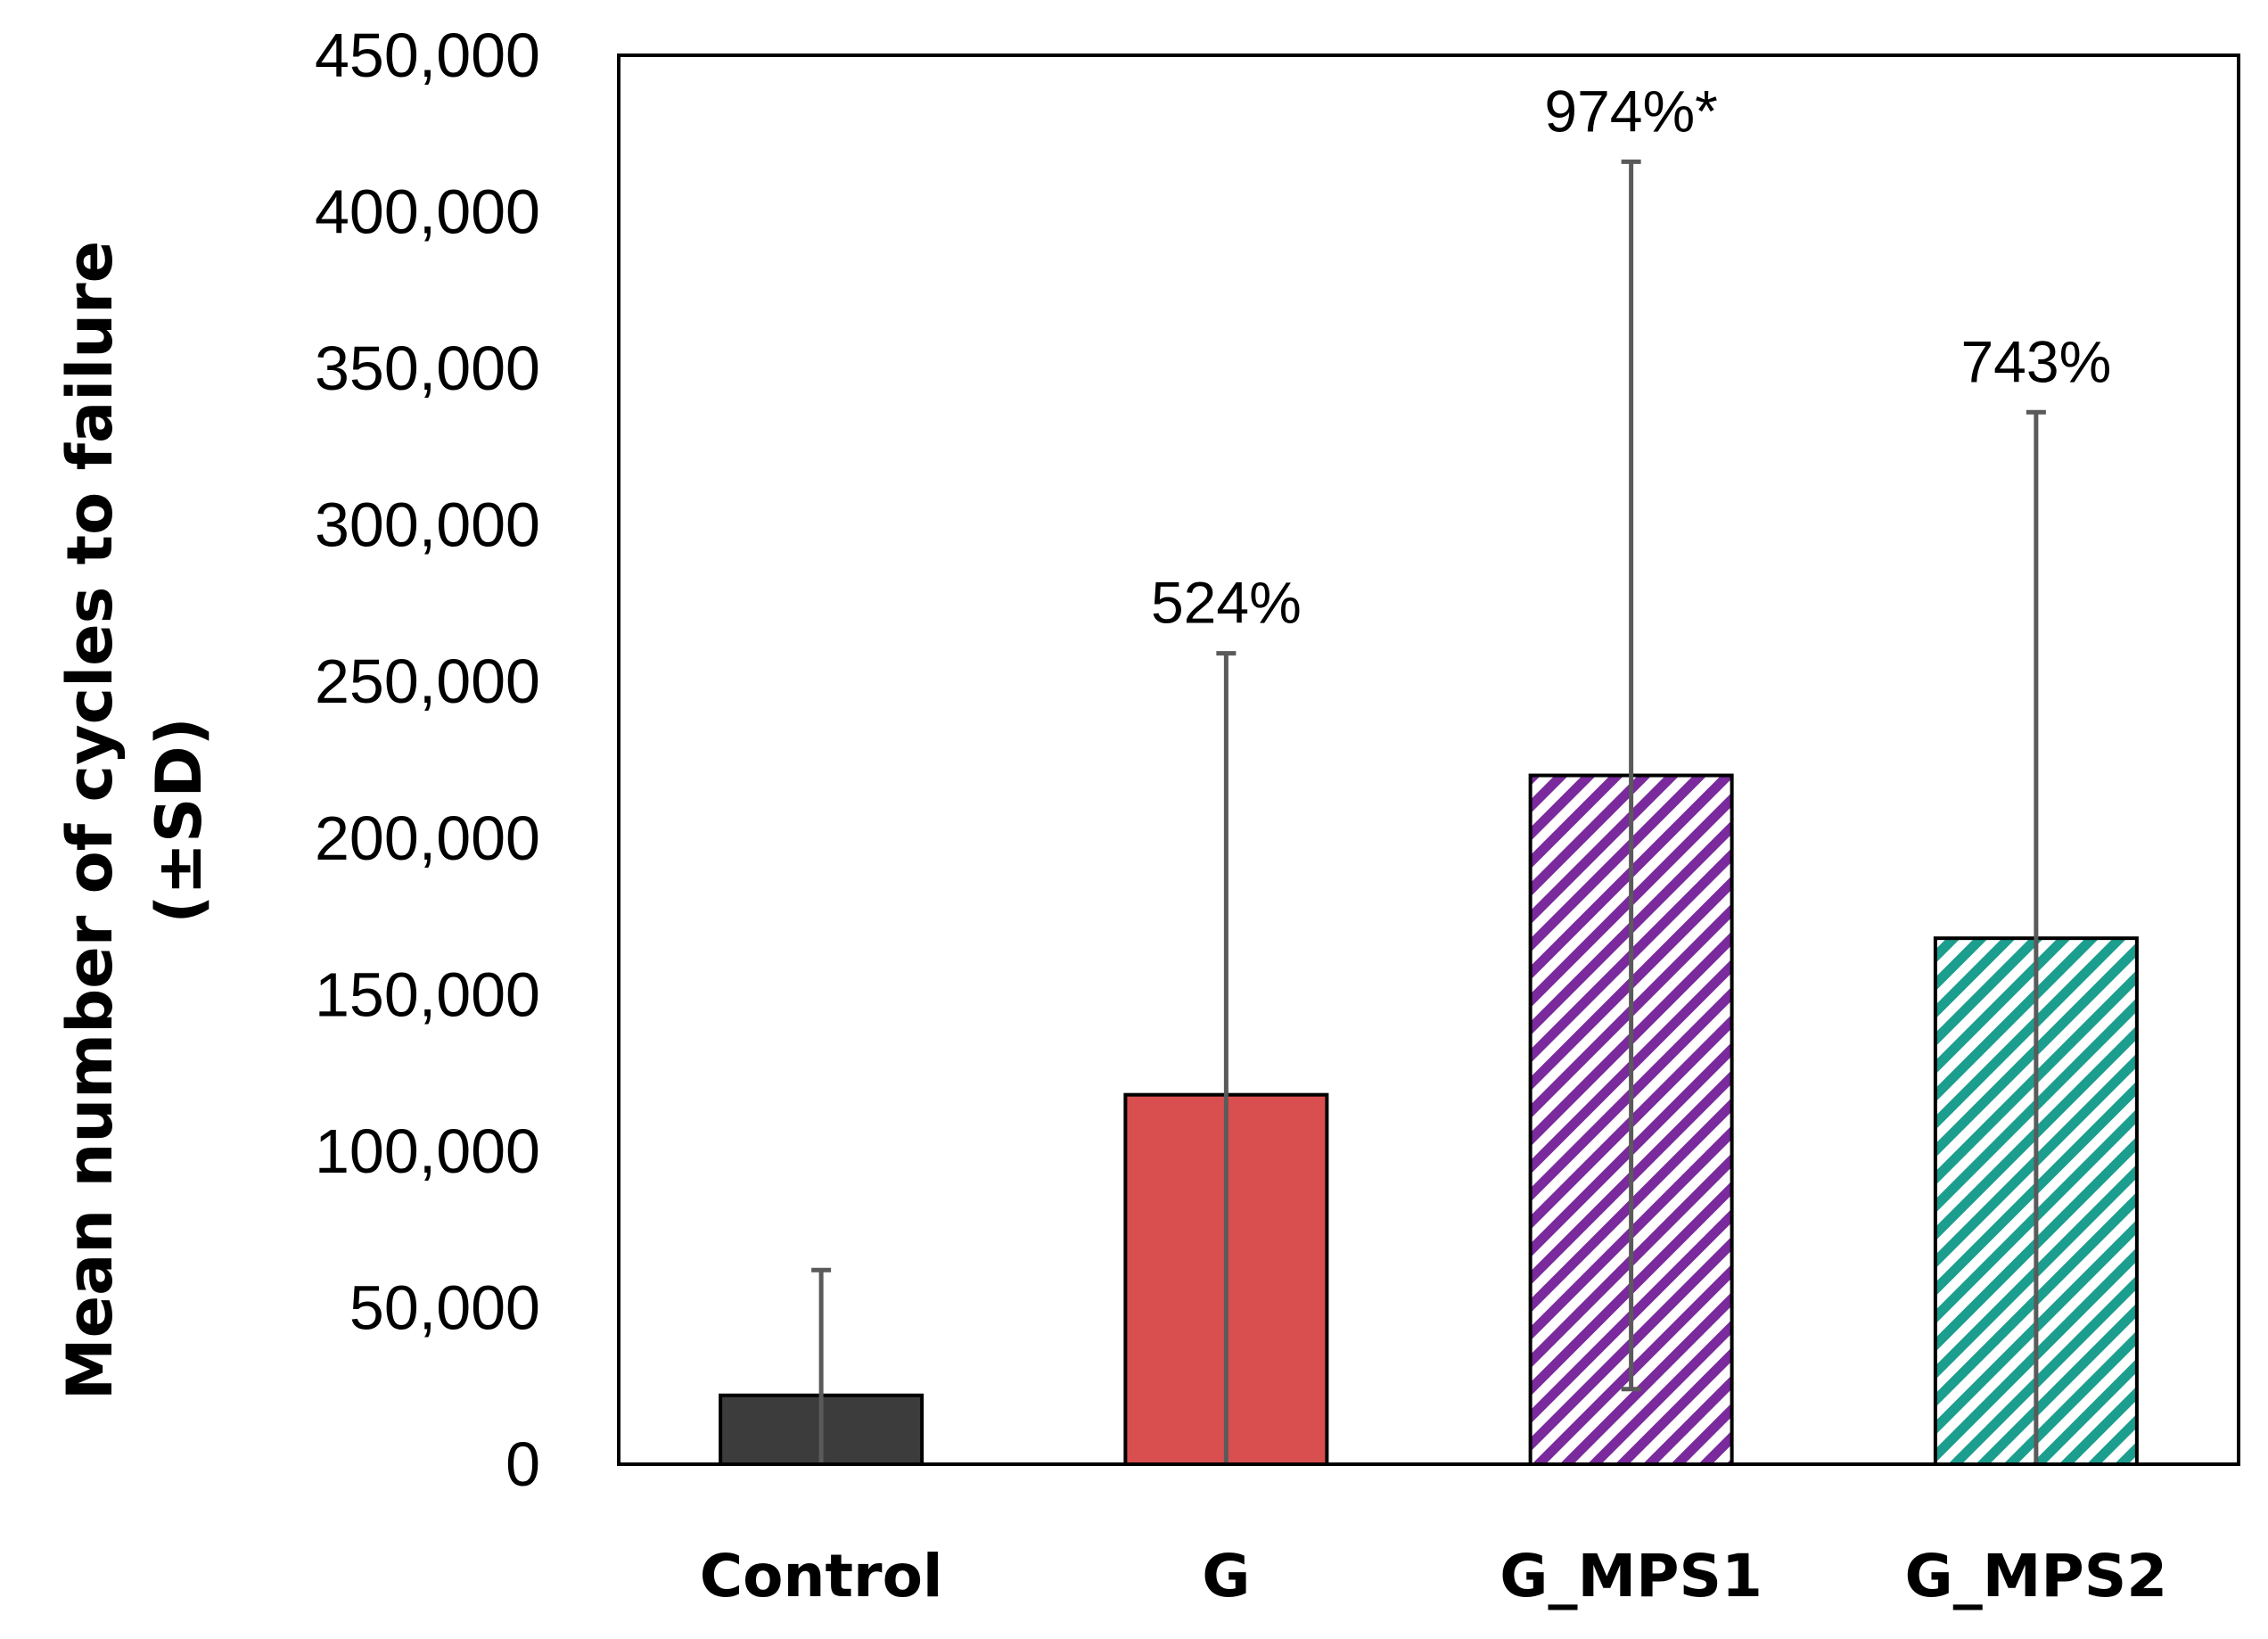 This screenshot has height=1639, width=2268. I want to click on y-axis-label: Mean number of cycles to failure (±SD), so click(134, 820).